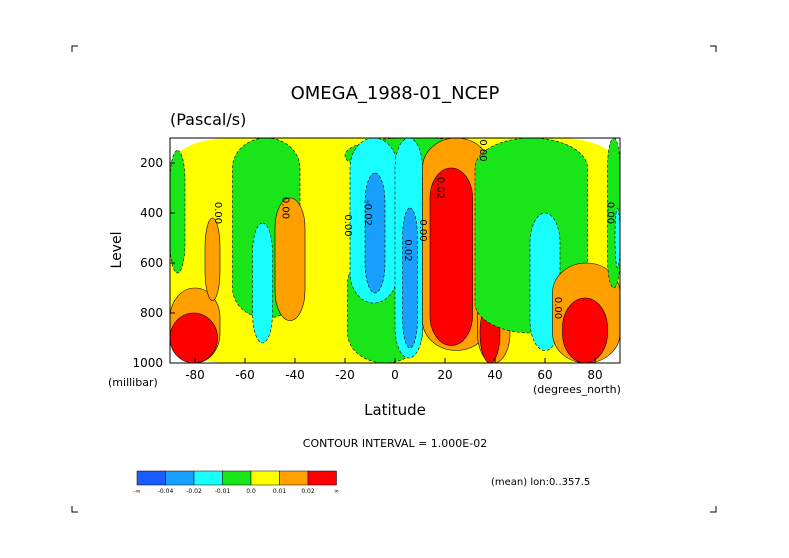 This screenshot has height=558, width=789. I want to click on y-tick-label-0: 200, so click(151, 163).